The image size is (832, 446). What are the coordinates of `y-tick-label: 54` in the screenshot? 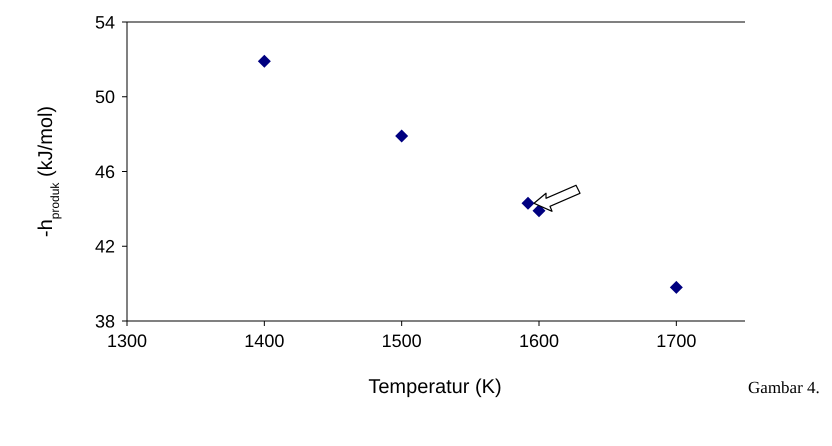 It's located at (104, 22).